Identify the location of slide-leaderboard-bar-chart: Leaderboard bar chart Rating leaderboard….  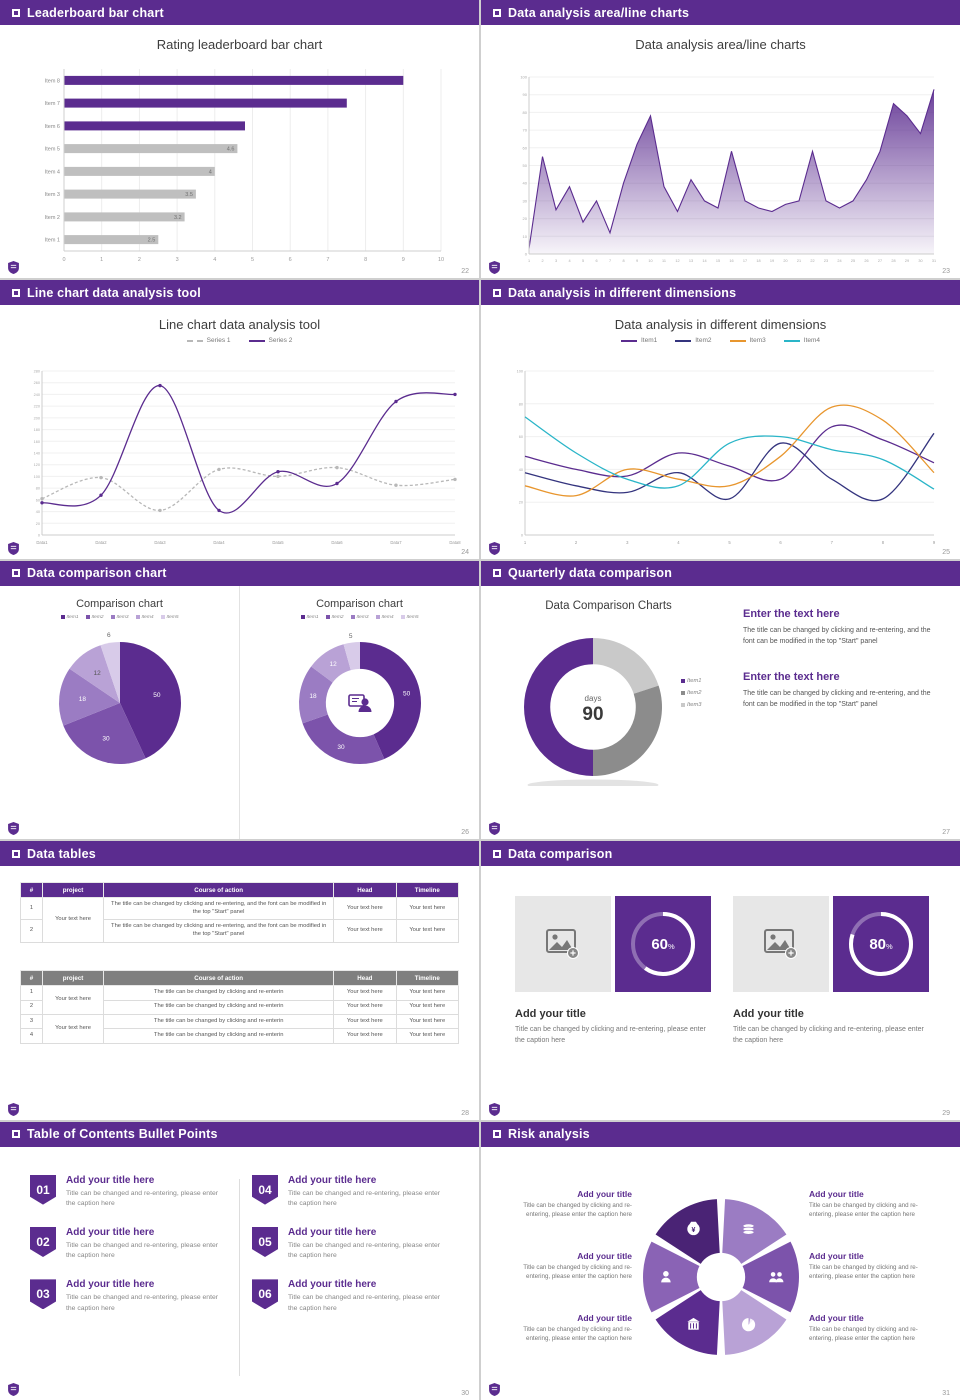
(239, 139).